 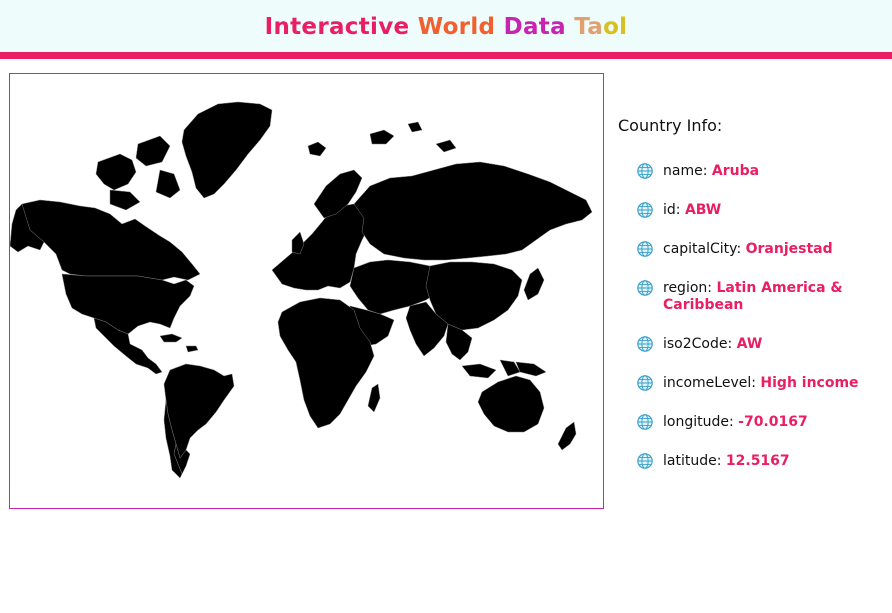 I want to click on list-item: iso2Code: AW, so click(x=757, y=344).